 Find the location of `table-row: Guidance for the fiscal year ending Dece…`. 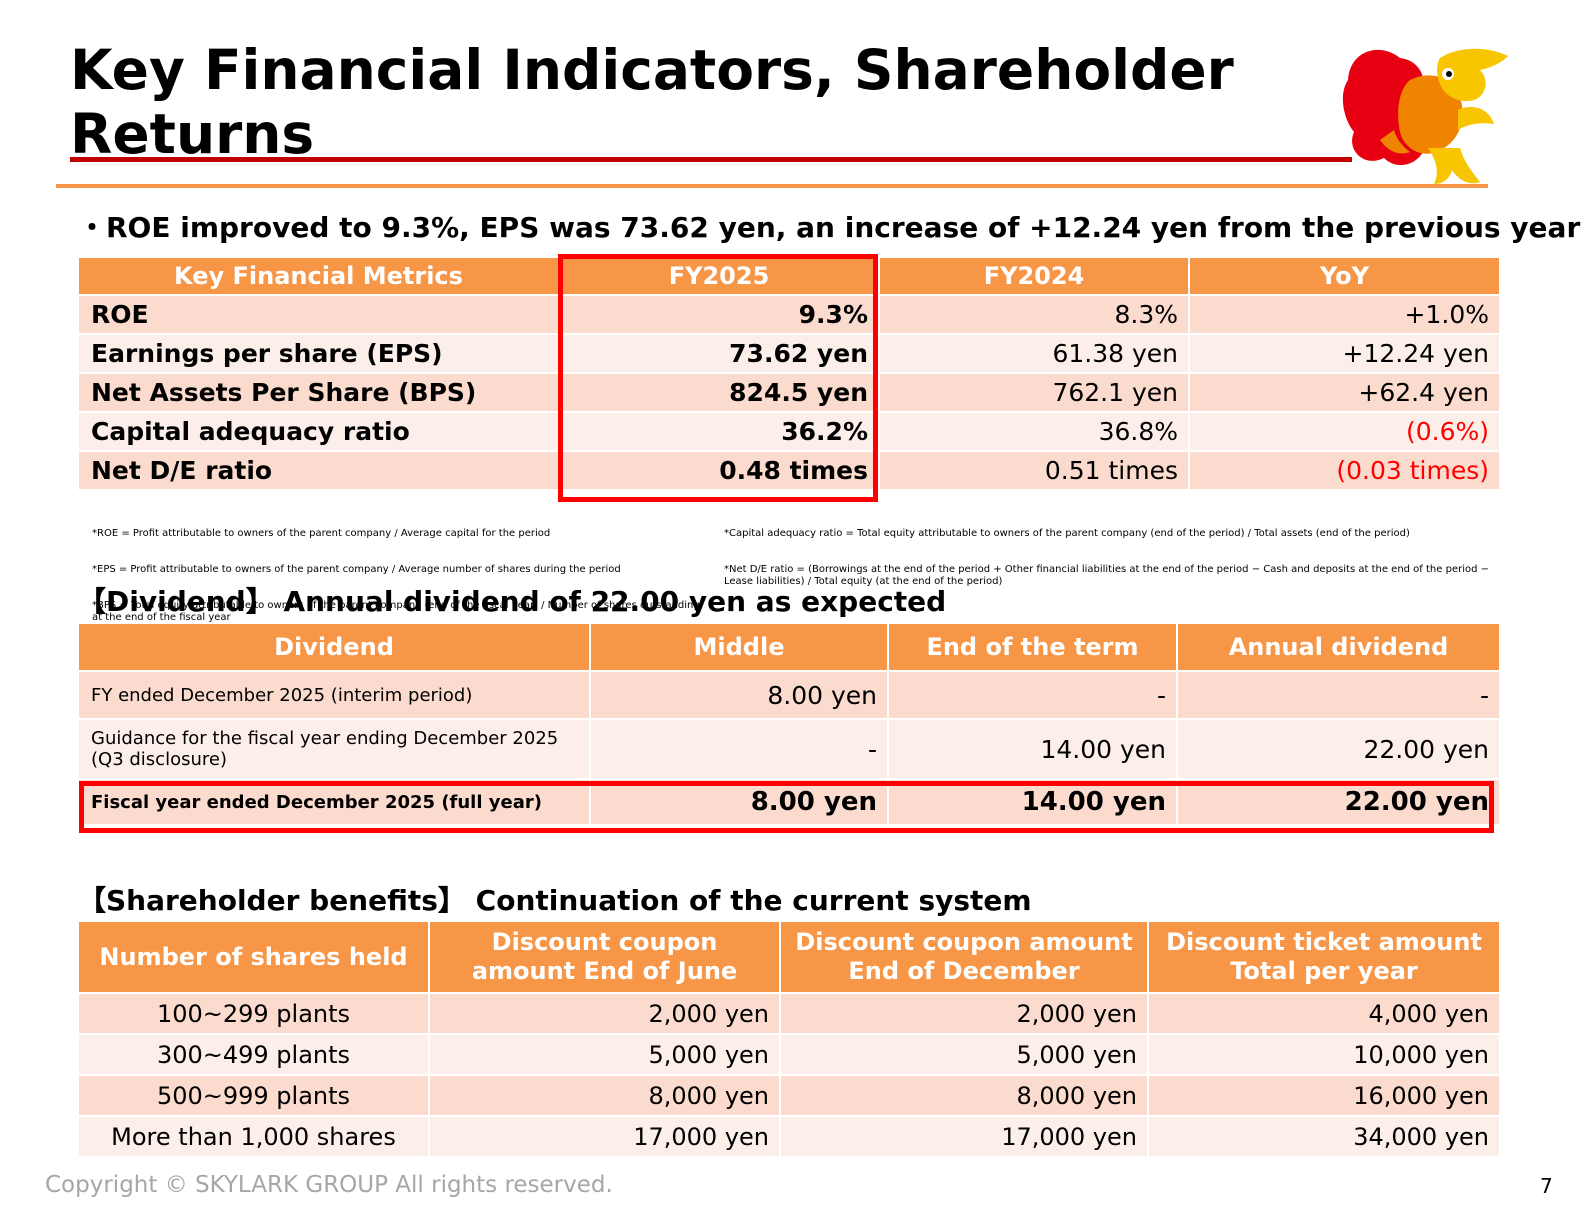

table-row: Guidance for the fiscal year ending Dece… is located at coordinates (789, 749).